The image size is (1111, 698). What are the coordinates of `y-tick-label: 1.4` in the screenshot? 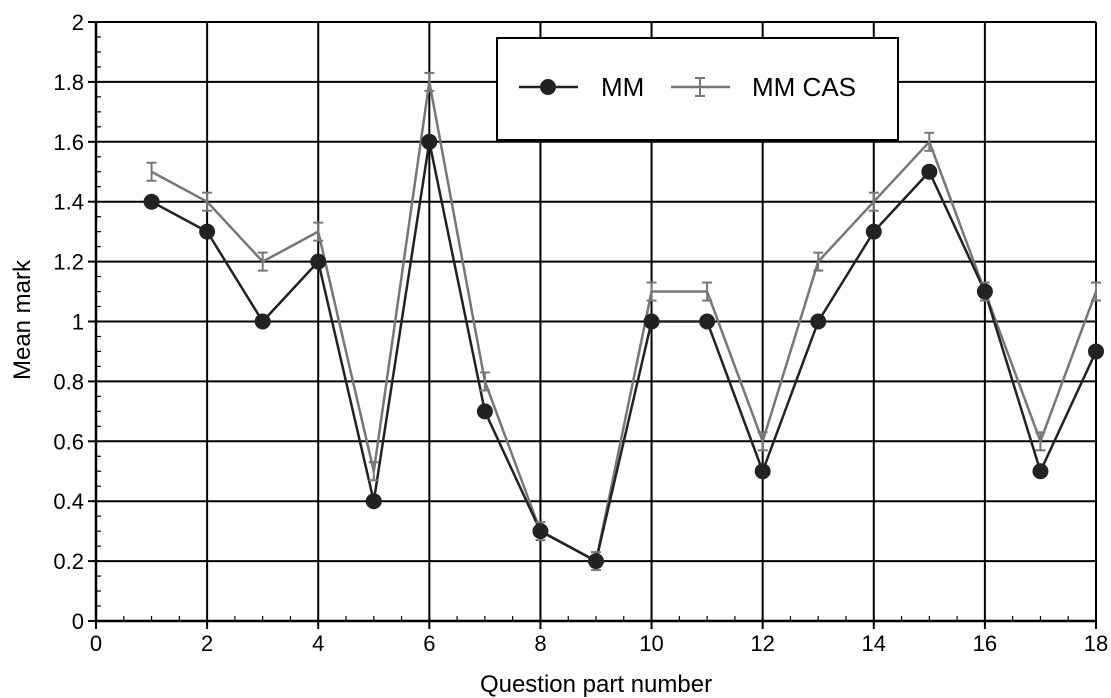 It's located at (68, 202).